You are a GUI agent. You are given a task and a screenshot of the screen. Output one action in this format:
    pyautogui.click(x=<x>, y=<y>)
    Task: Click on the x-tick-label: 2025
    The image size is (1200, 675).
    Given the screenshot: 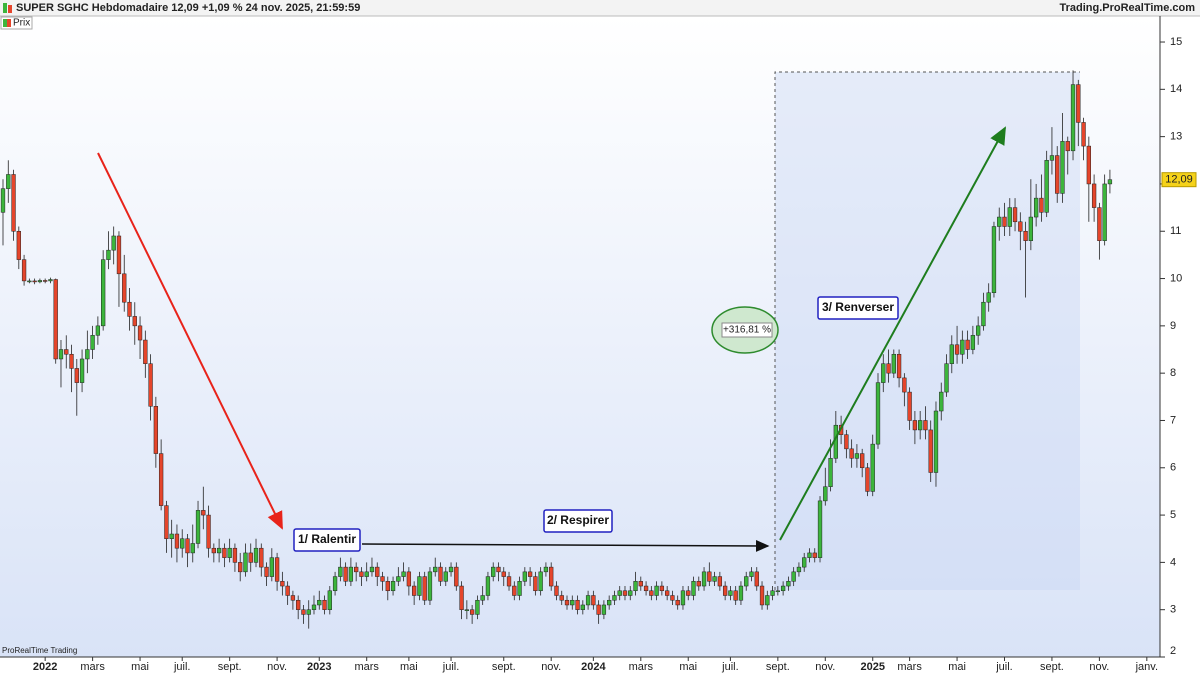 What is the action you would take?
    pyautogui.click(x=872, y=667)
    